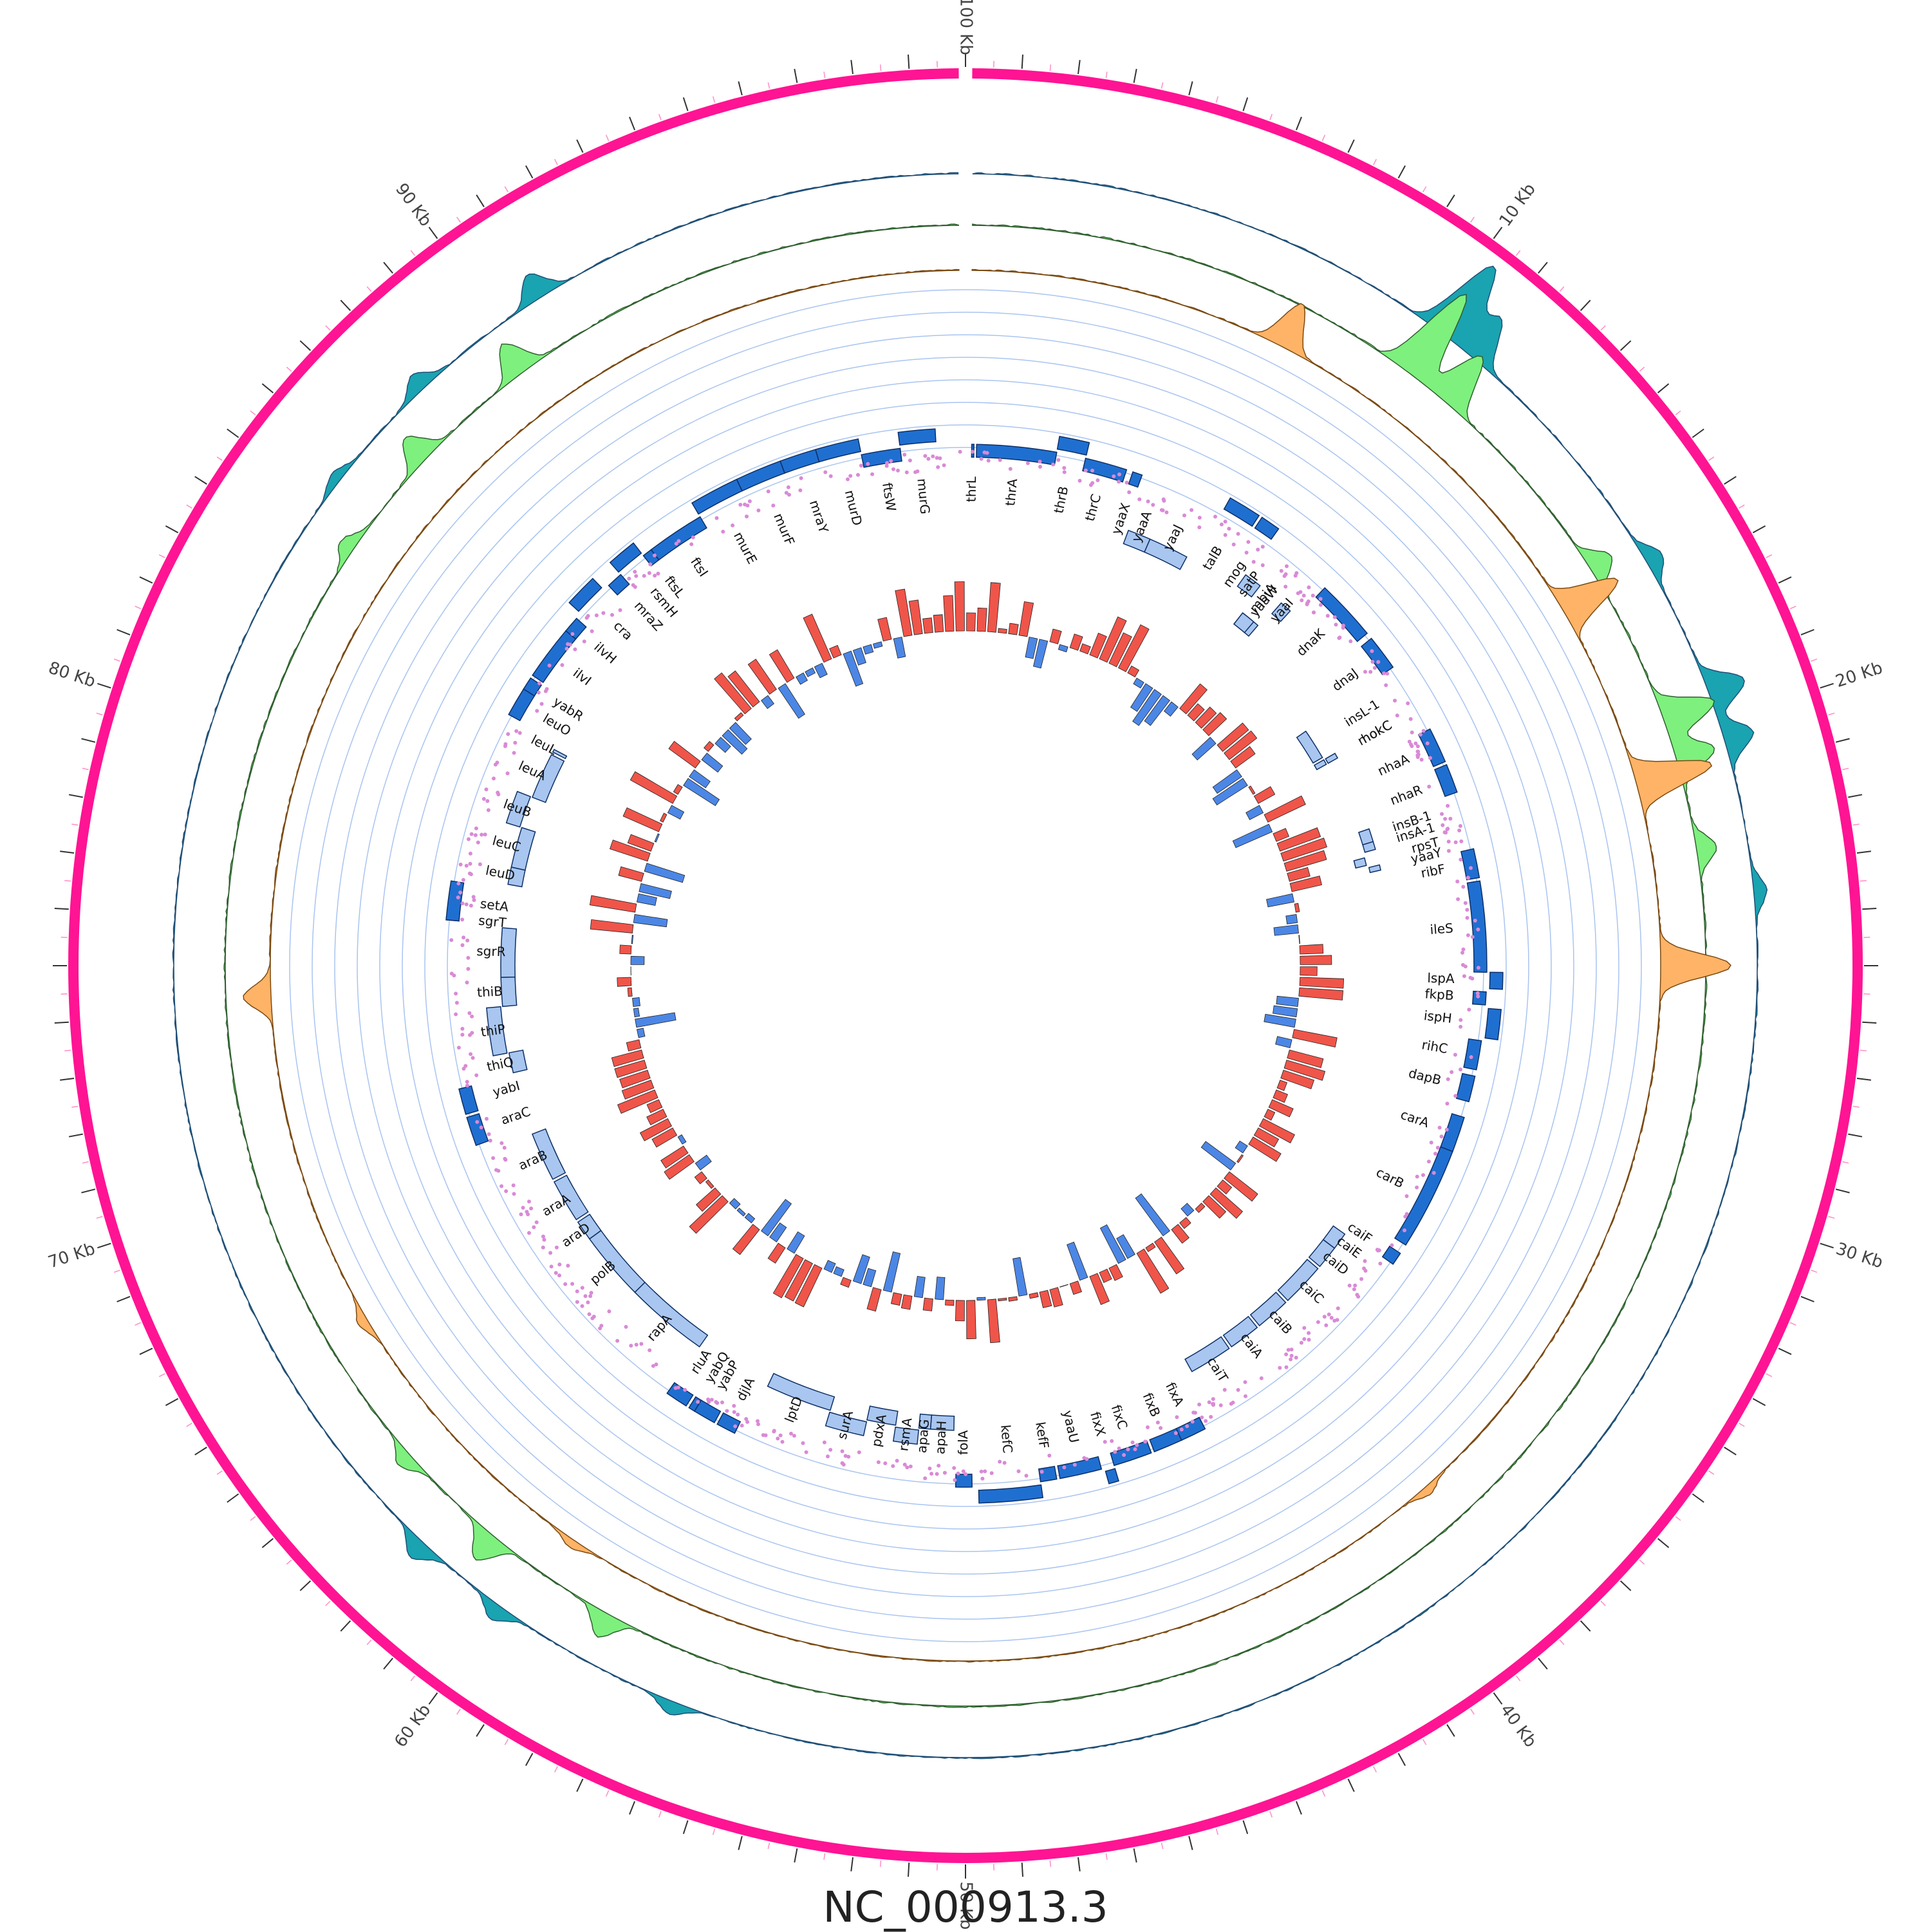 The image size is (1931, 1932). Describe the element at coordinates (544, 745) in the screenshot. I see `gene-label: leuL` at that location.